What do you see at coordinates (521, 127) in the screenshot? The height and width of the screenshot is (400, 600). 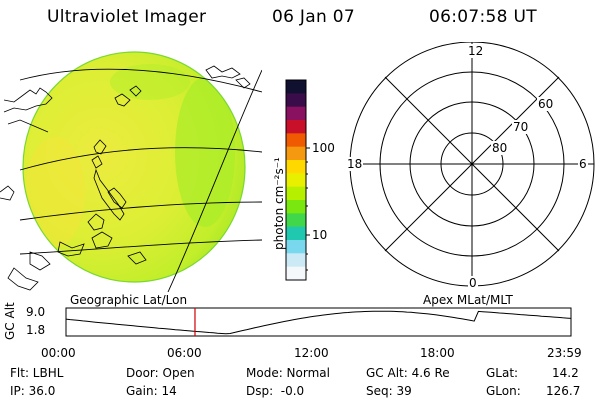 I see `mlat-label-70: 70` at bounding box center [521, 127].